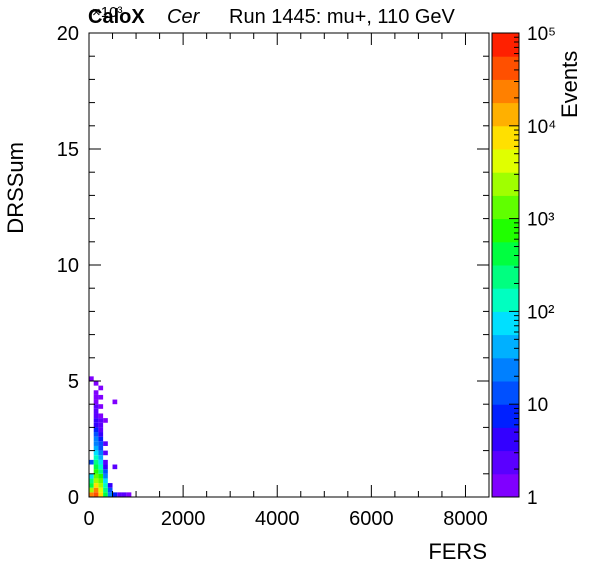  Describe the element at coordinates (110, 436) in the screenshot. I see `heatmap-bins` at that location.